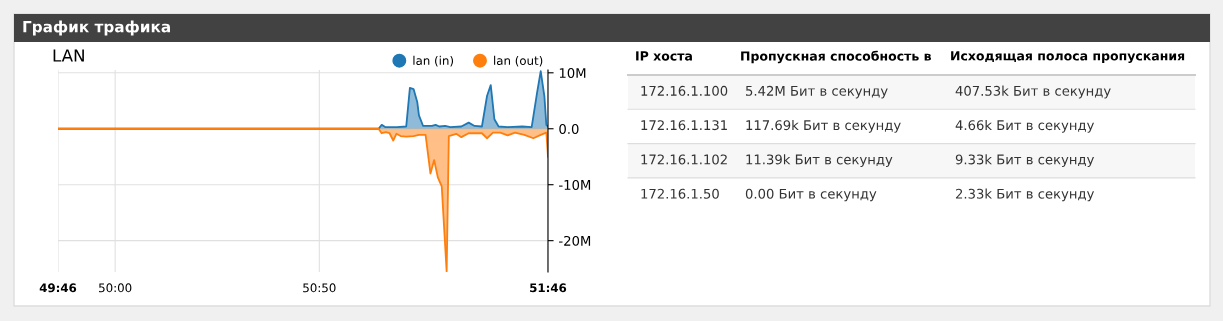 This screenshot has height=321, width=1223. I want to click on y-tick-label: -10M, so click(575, 184).